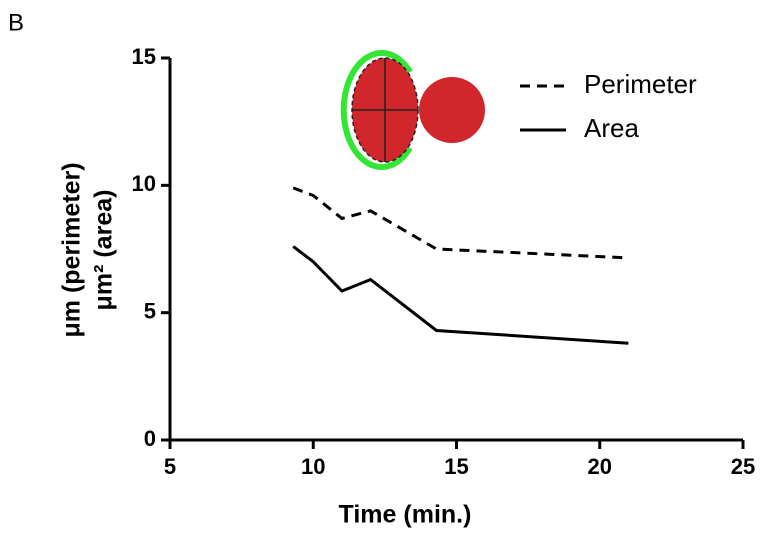 Image resolution: width=763 pixels, height=534 pixels. I want to click on y-tick-label: 0, so click(150, 438).